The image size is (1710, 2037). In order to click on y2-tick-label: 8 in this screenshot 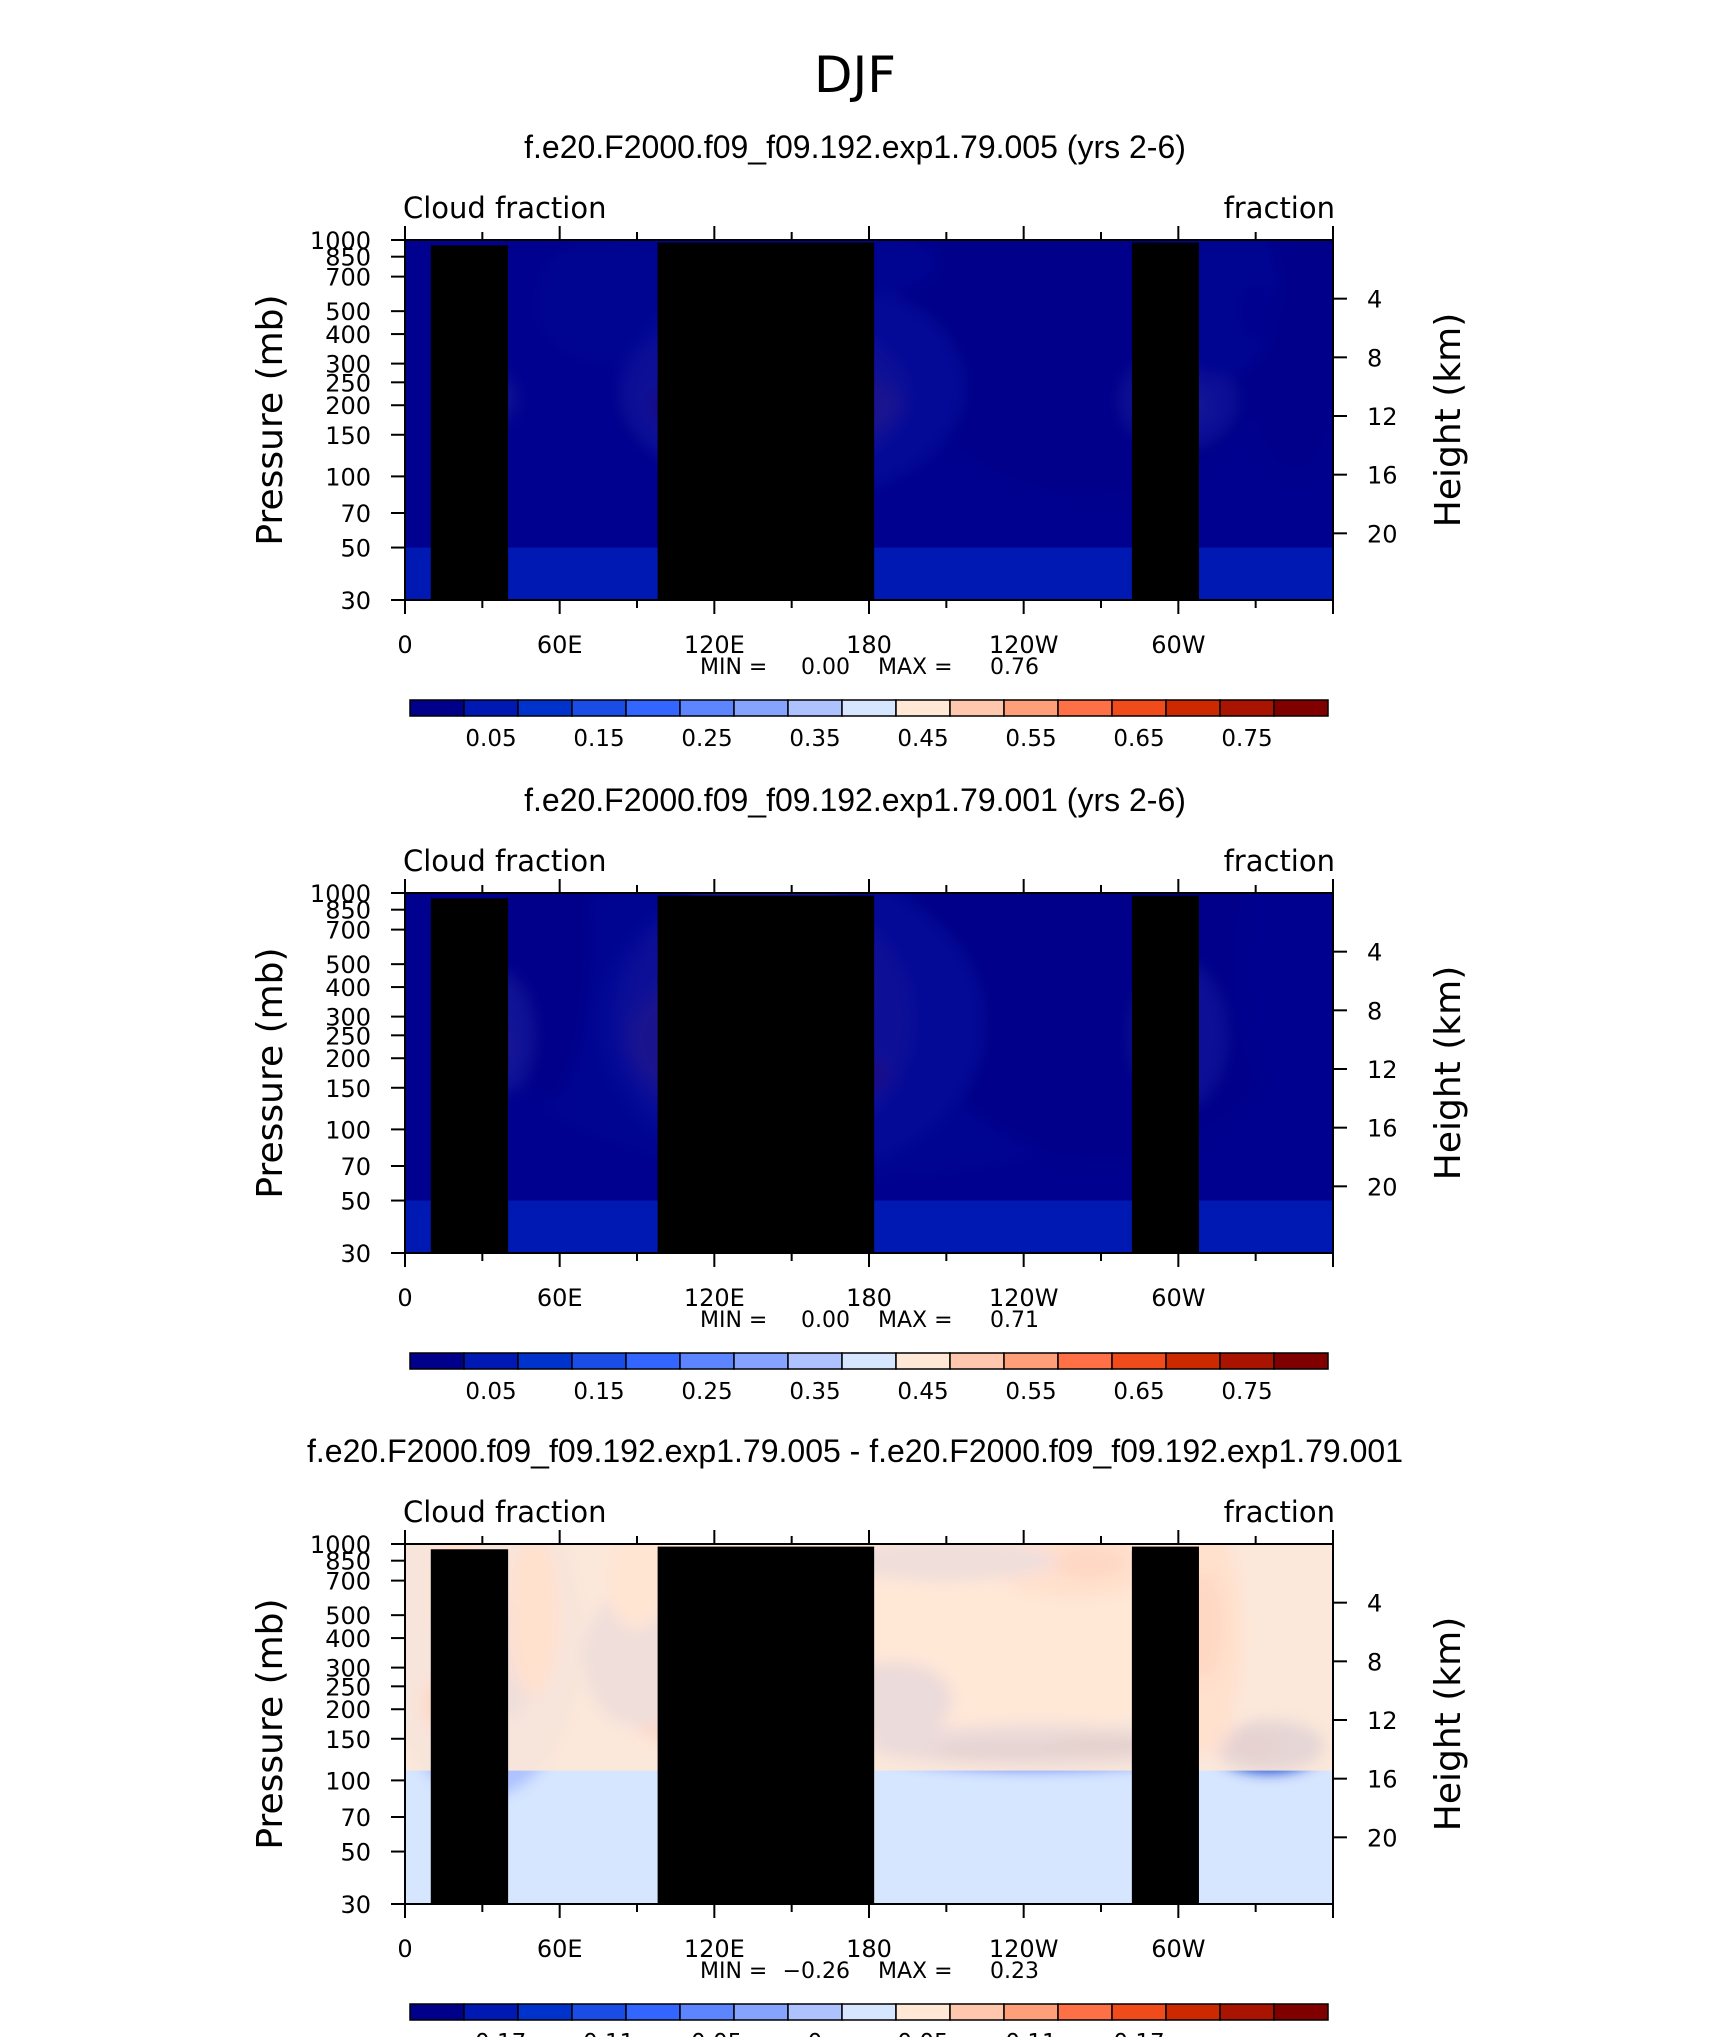, I will do `click(1374, 358)`.